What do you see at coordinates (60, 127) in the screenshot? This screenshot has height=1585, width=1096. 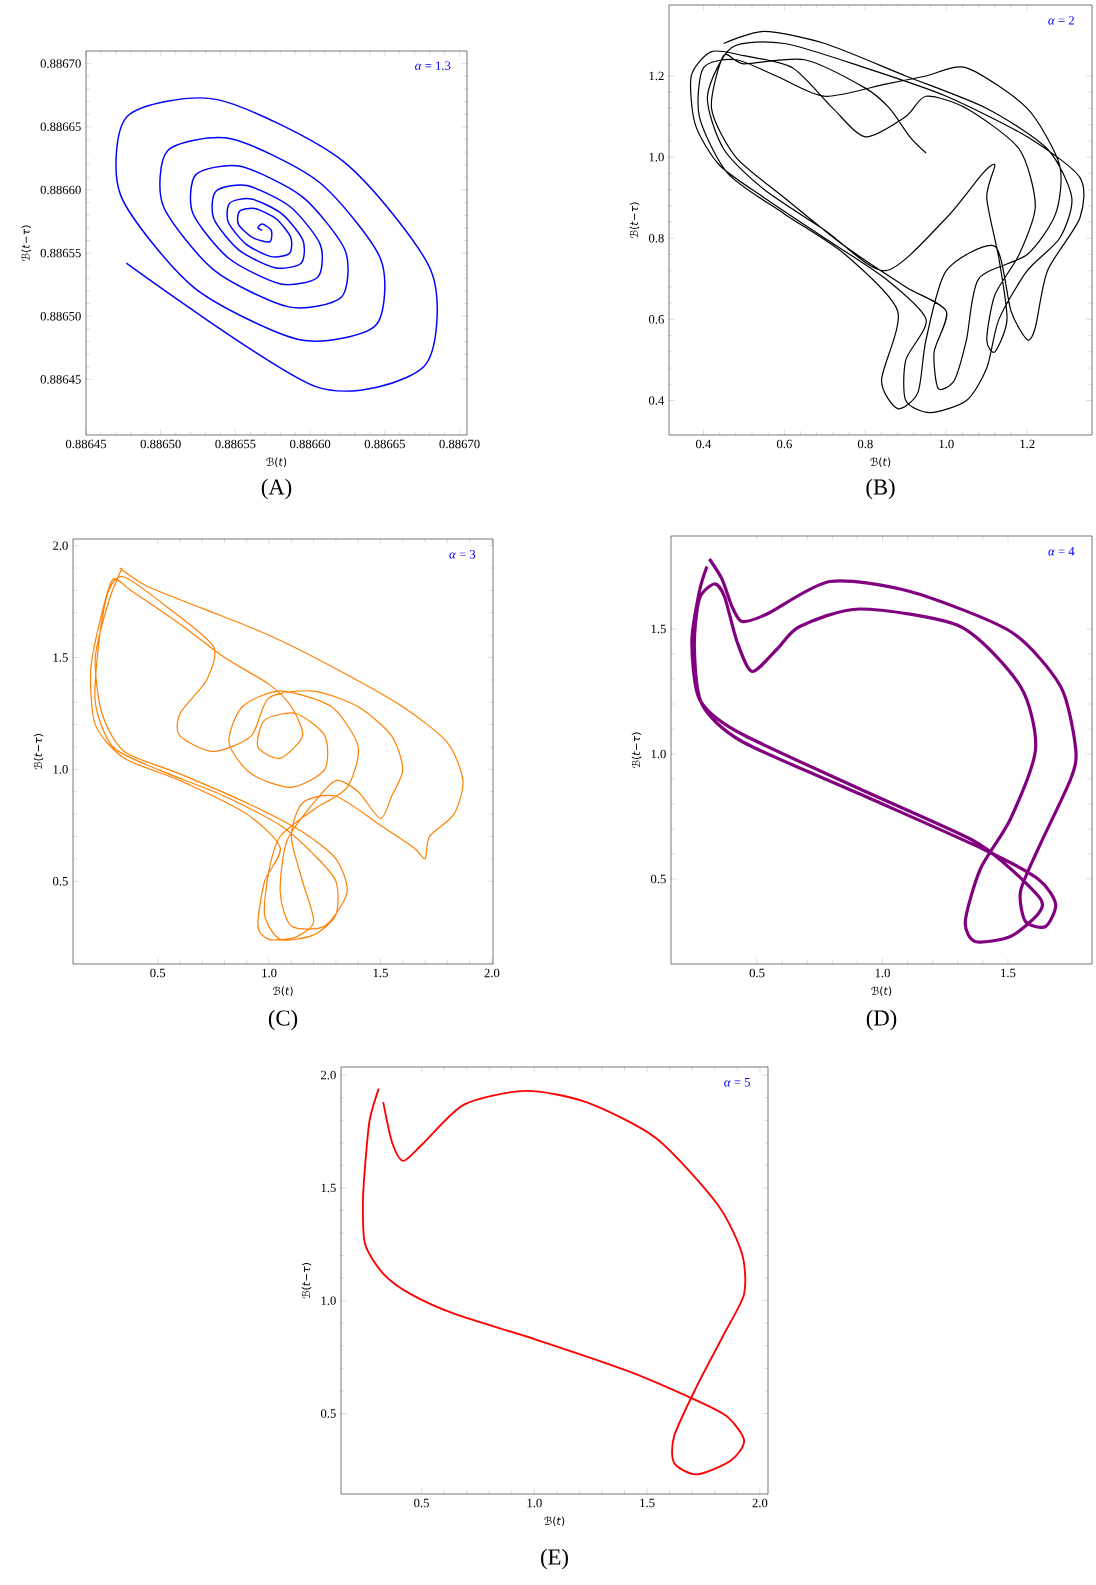 I see `y-tick-label: 0.88665` at bounding box center [60, 127].